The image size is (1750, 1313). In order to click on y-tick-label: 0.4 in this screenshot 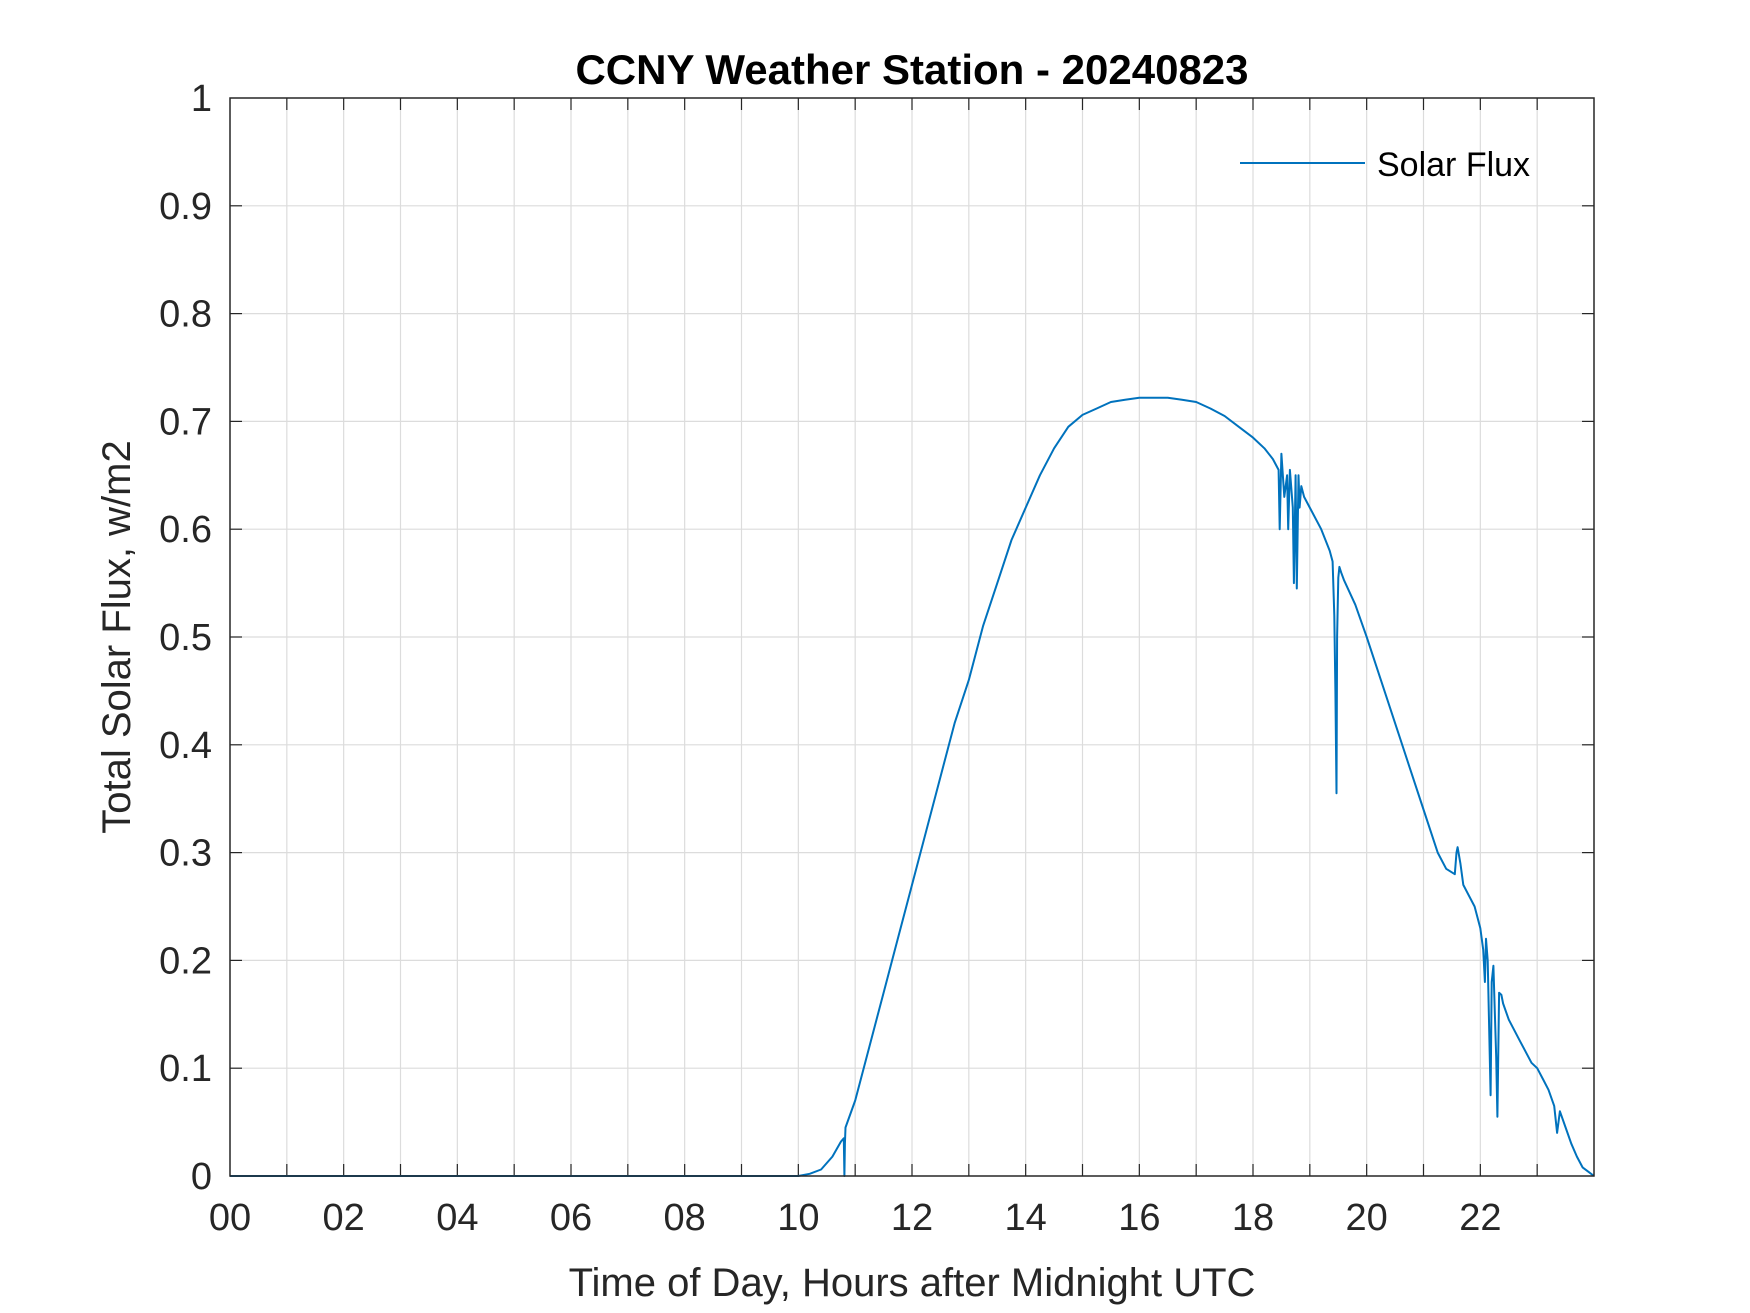, I will do `click(185, 746)`.